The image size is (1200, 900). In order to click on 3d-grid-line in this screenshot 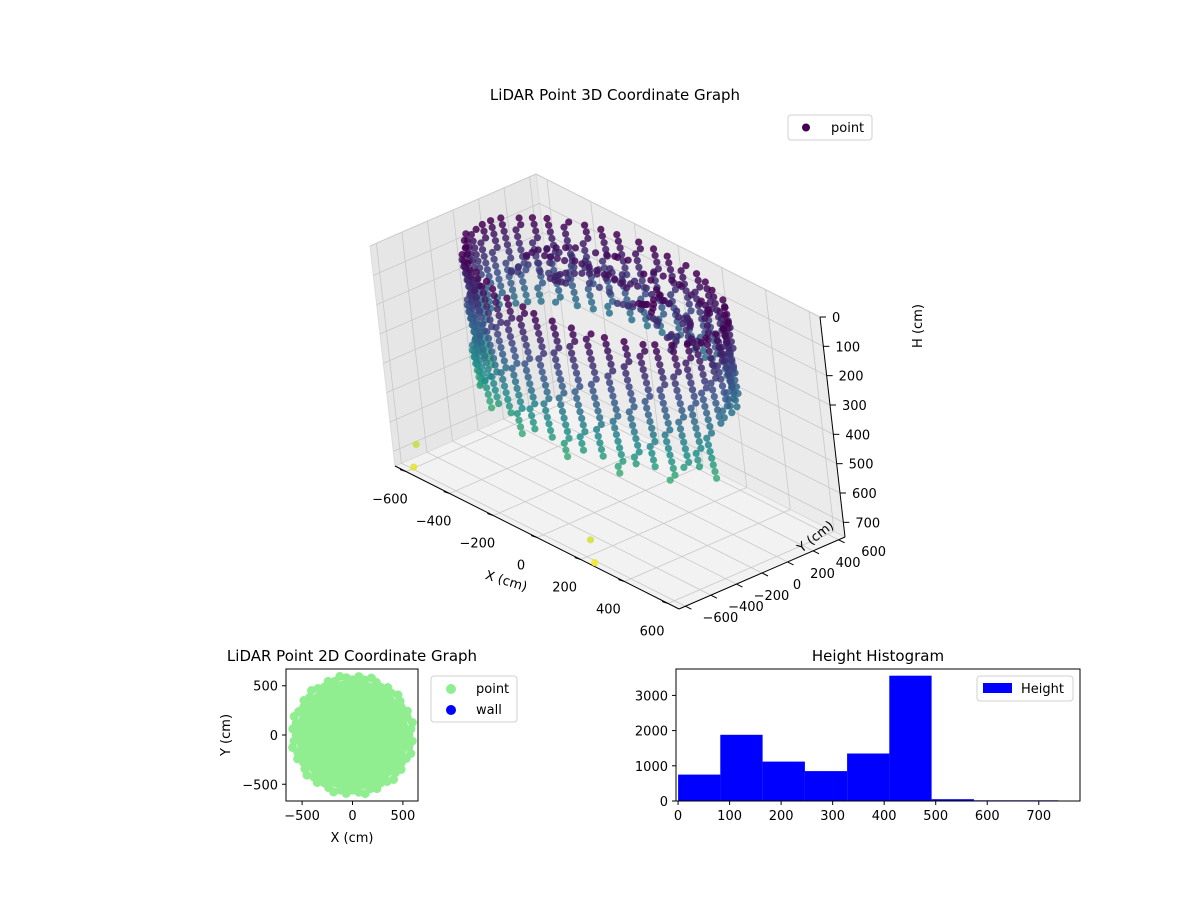, I will do `click(645, 490)`.